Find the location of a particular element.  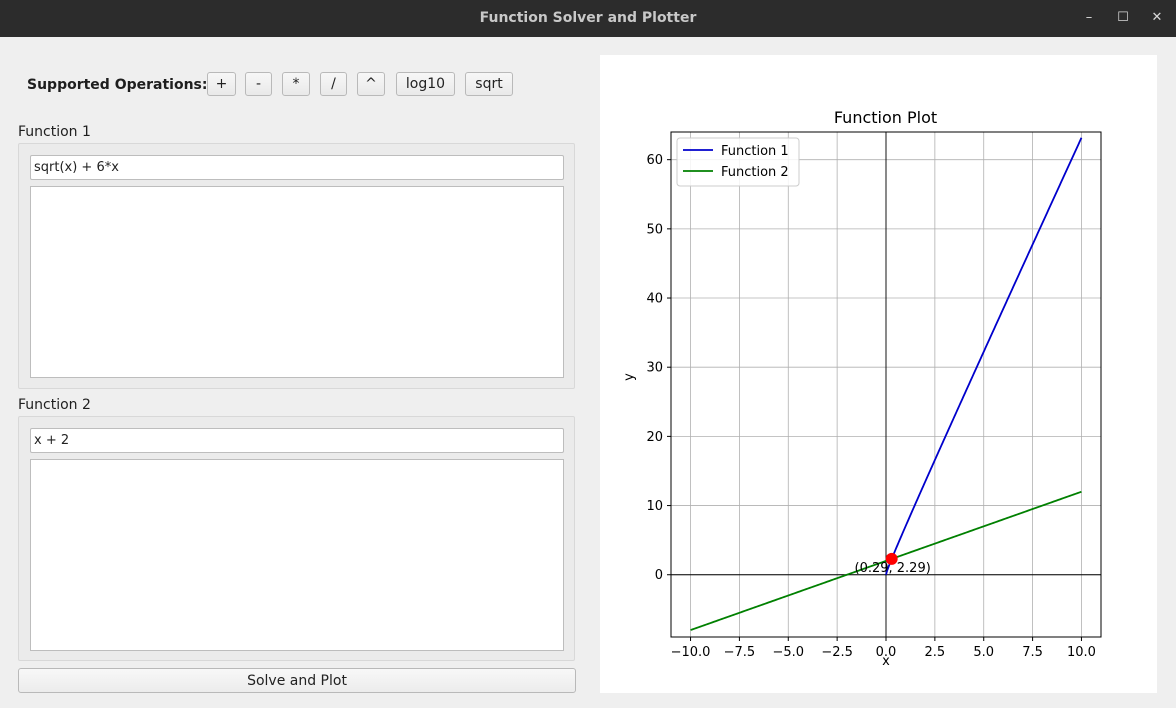

y-tick-label: 10 is located at coordinates (654, 506).